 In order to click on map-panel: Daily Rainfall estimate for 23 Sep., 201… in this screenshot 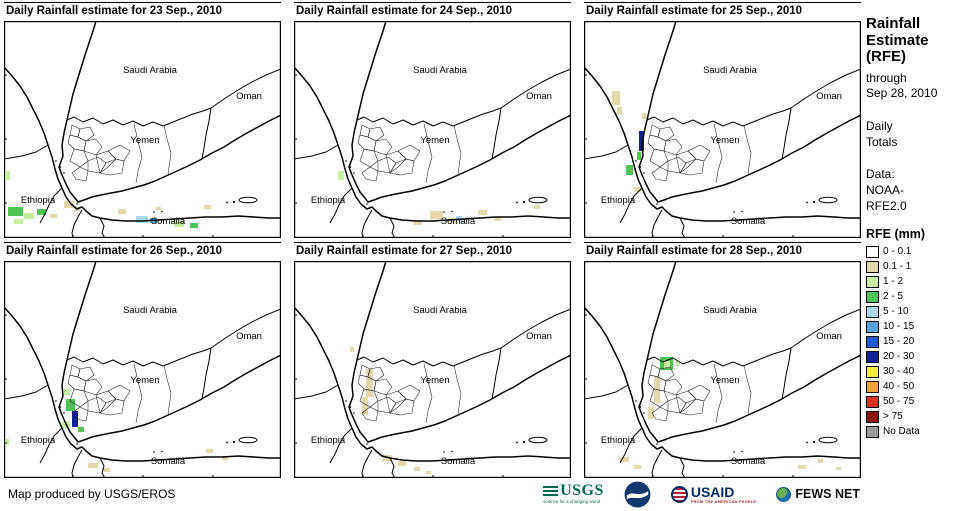, I will do `click(142, 120)`.